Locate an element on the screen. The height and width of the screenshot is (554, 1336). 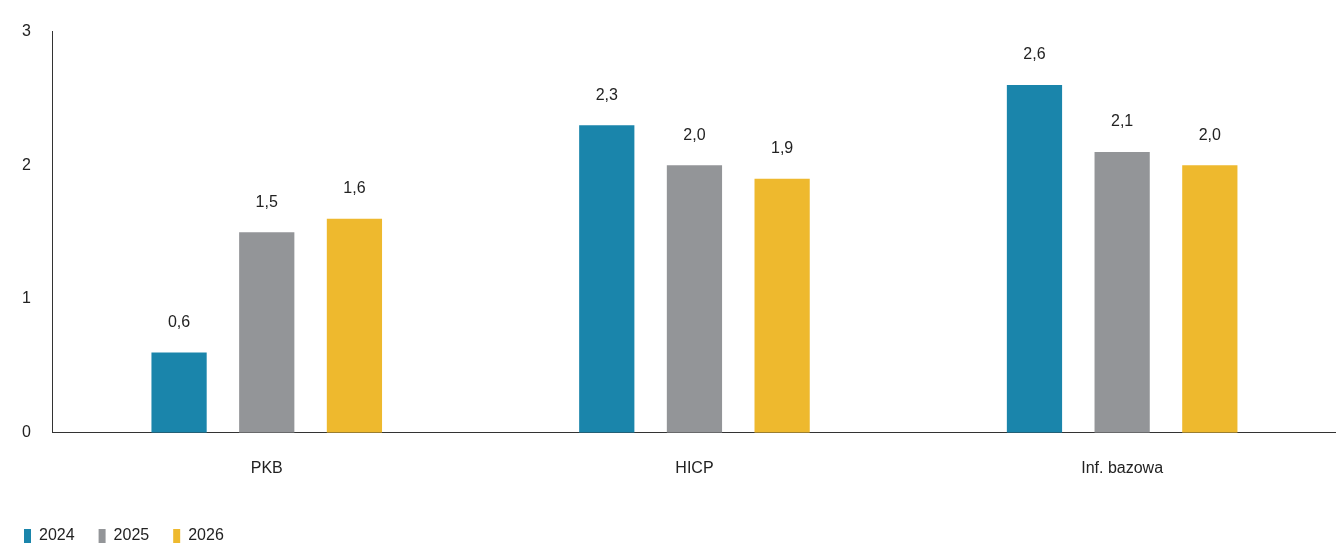
data-label: 1,9 is located at coordinates (782, 148).